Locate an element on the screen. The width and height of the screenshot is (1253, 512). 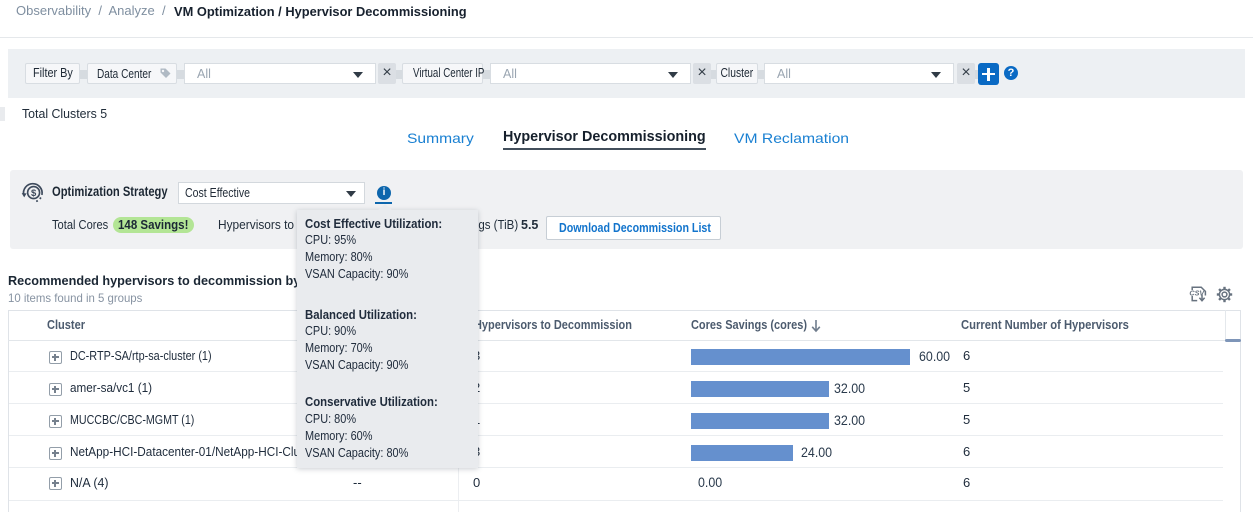
svg-text: CSV is located at coordinates (1197, 292).